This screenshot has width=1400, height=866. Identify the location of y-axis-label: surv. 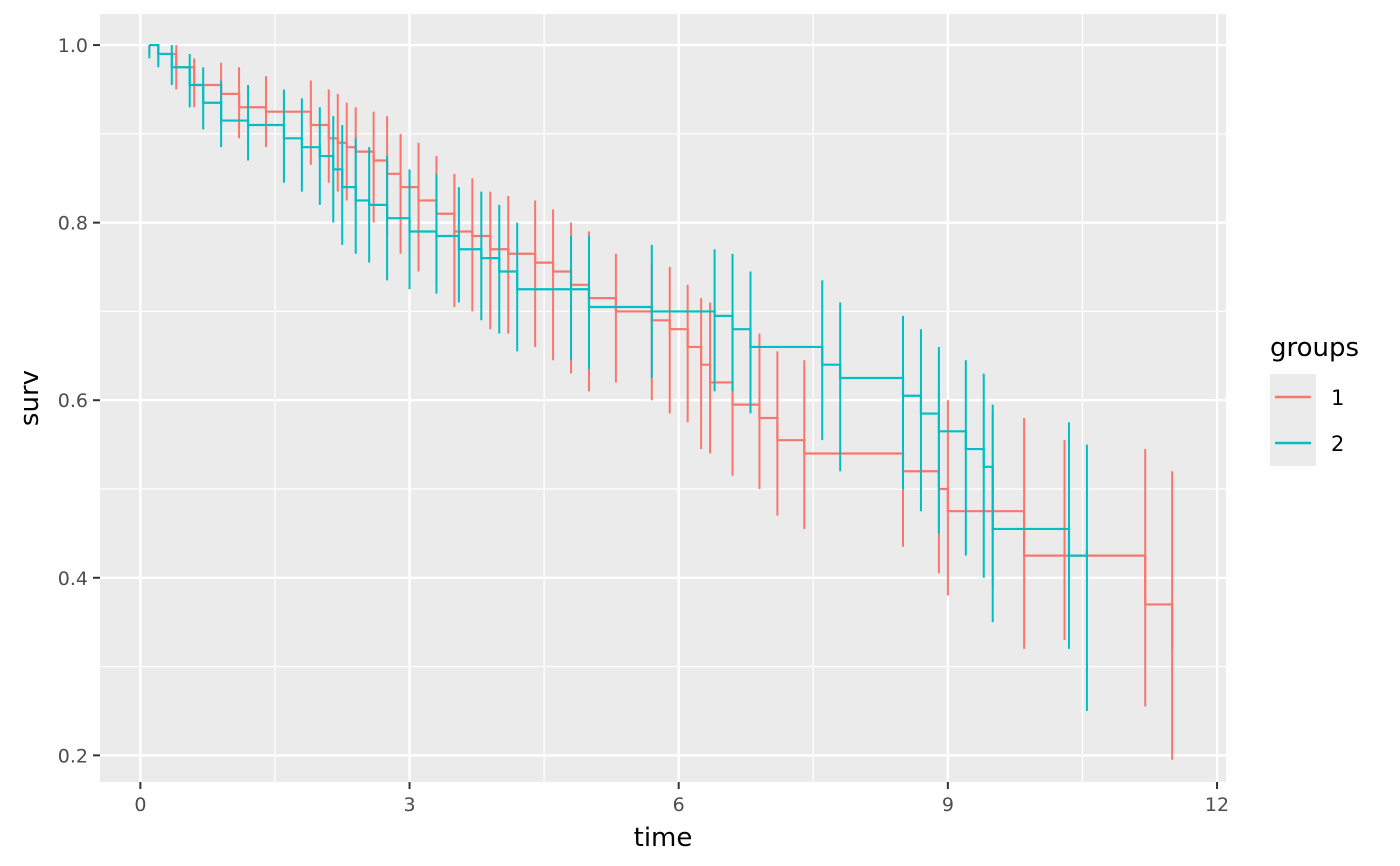
(30, 398).